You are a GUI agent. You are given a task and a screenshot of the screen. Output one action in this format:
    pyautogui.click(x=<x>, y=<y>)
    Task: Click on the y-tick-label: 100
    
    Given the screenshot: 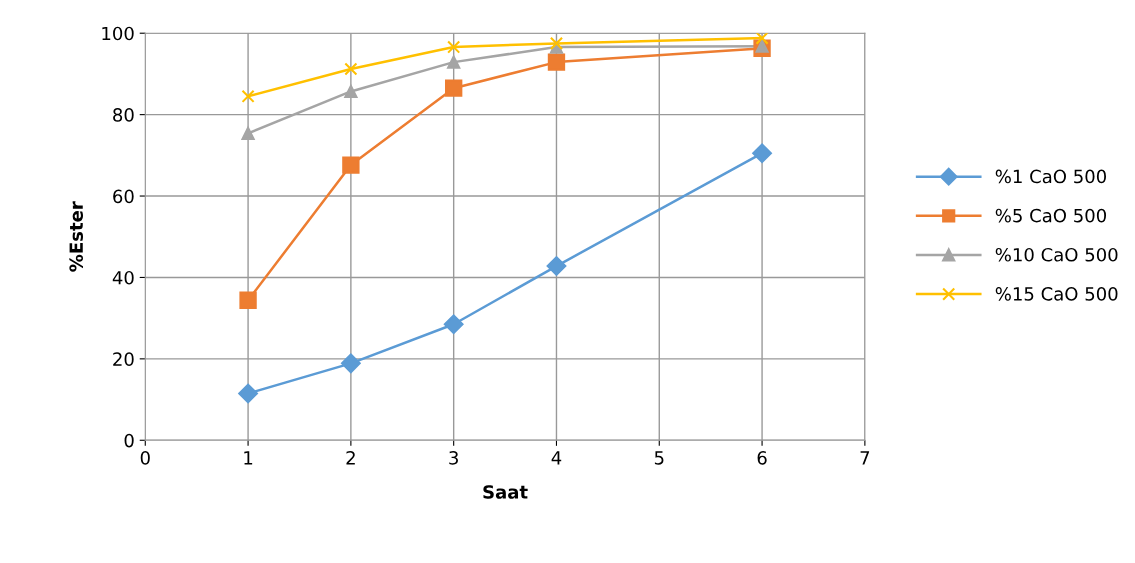 What is the action you would take?
    pyautogui.click(x=118, y=33)
    